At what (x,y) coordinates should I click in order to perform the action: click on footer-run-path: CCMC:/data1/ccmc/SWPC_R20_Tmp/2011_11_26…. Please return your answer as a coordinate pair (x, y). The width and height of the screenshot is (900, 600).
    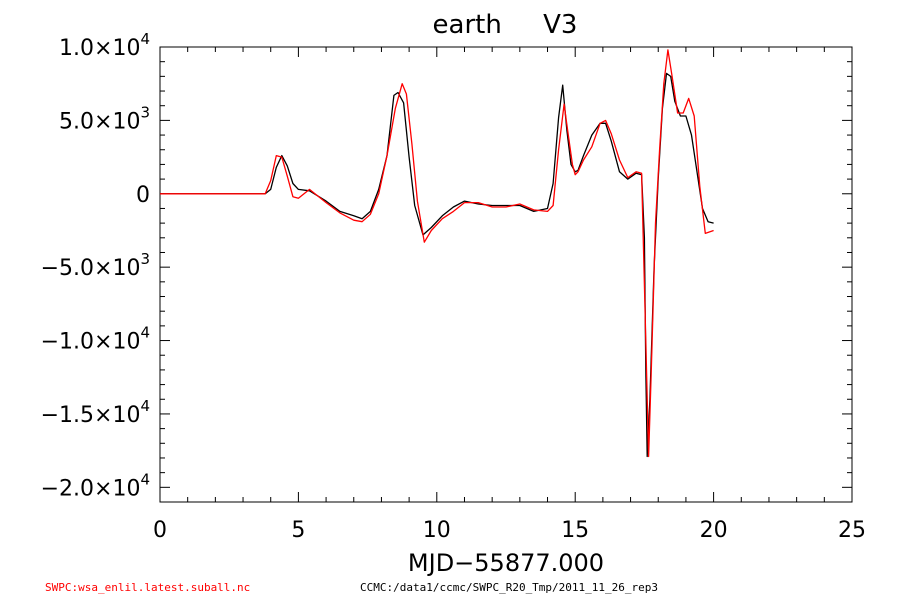
    Looking at the image, I should click on (509, 587).